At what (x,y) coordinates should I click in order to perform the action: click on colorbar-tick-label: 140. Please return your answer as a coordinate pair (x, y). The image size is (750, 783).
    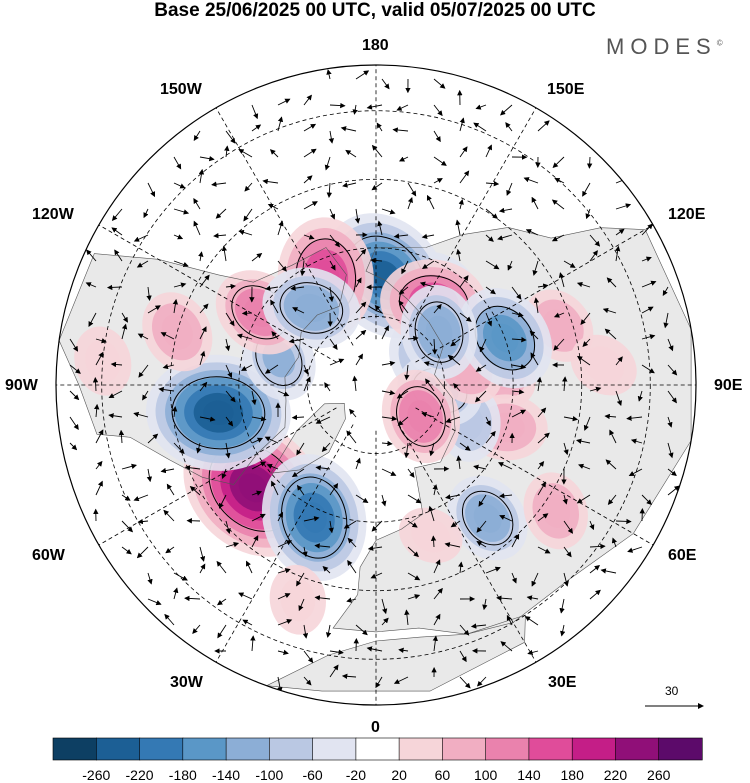
    Looking at the image, I should click on (529, 775).